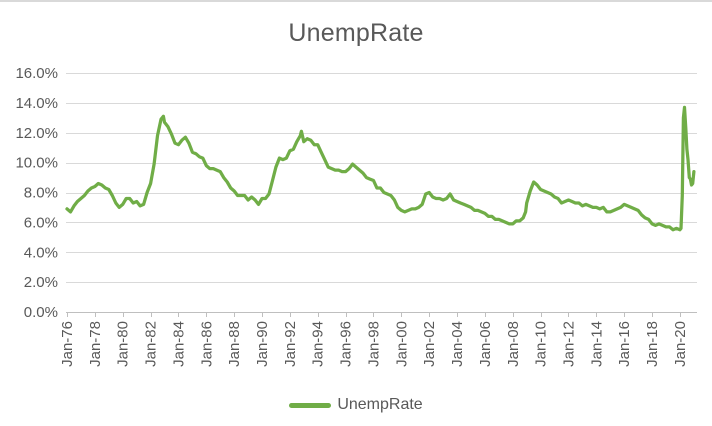  I want to click on x-axis-tick-label: Jan-10, so click(541, 344).